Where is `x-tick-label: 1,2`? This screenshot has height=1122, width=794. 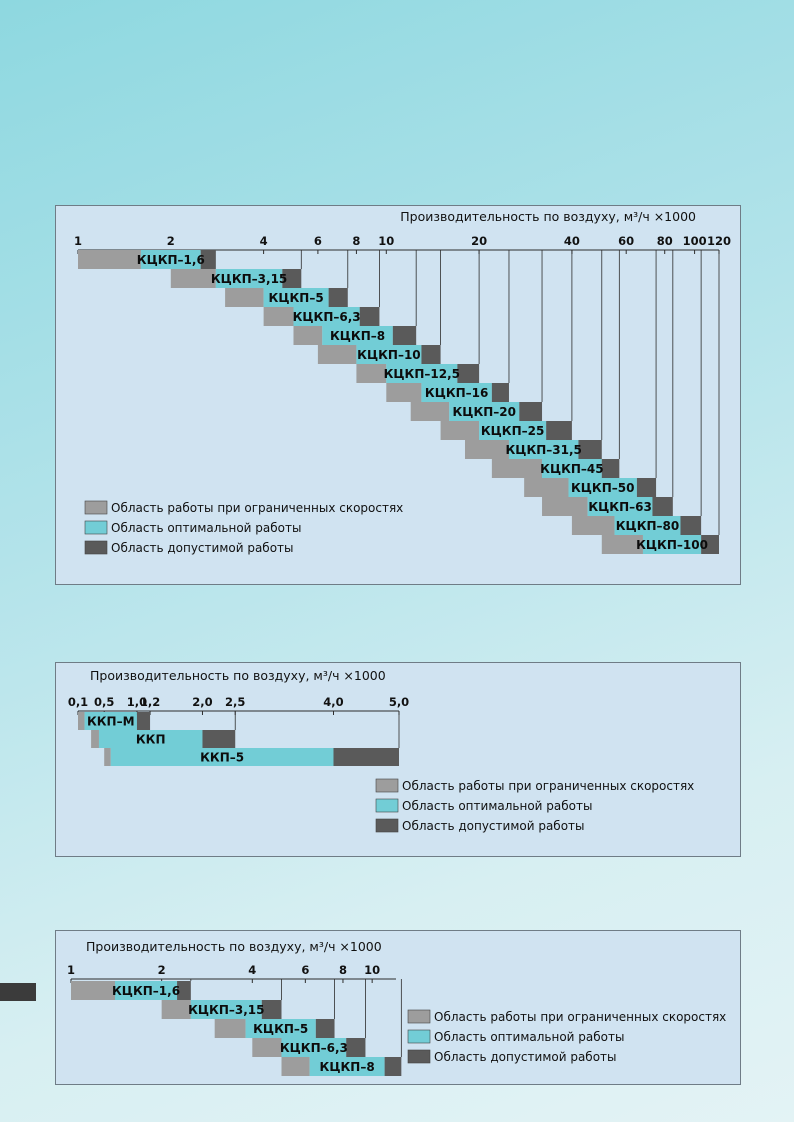
x-tick-label: 1,2 is located at coordinates (150, 702).